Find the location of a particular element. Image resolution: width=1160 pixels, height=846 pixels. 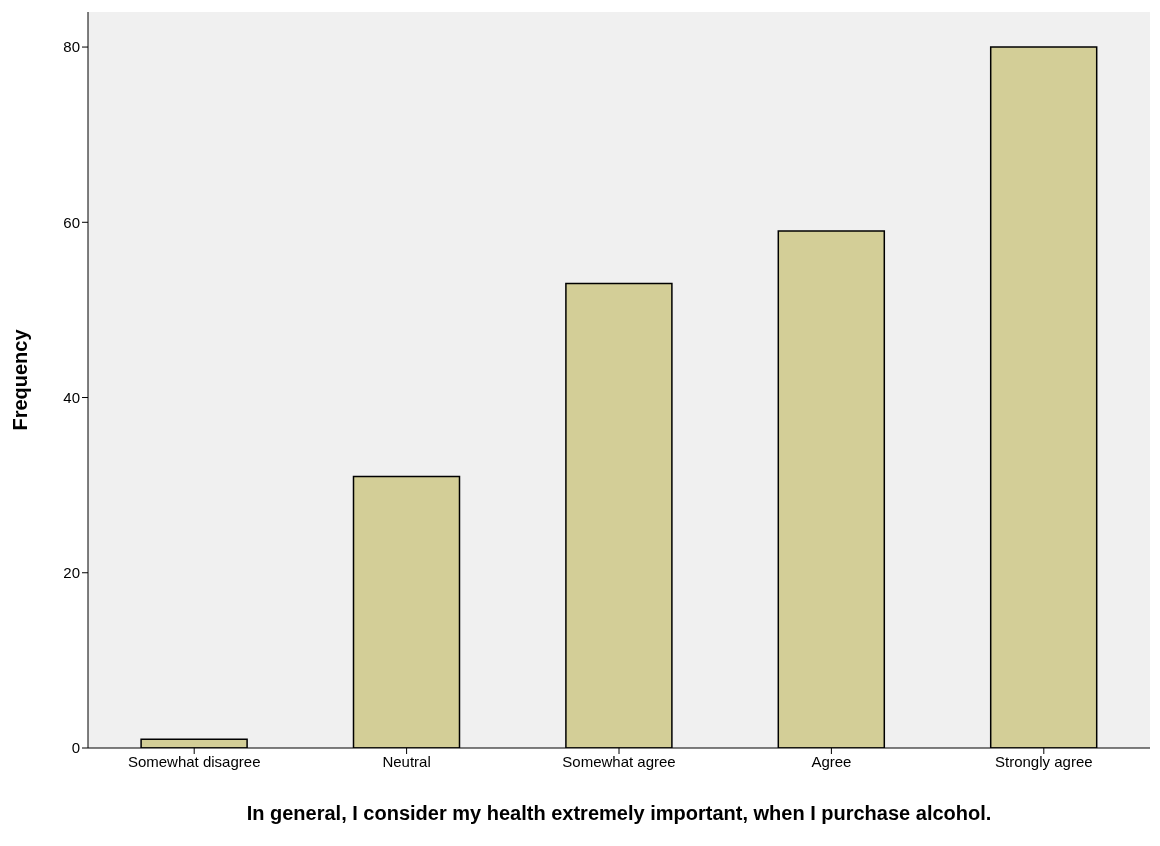

x-axis-title: In general, I consider my health extremely important, when I purchase alcohol. is located at coordinates (619, 813).